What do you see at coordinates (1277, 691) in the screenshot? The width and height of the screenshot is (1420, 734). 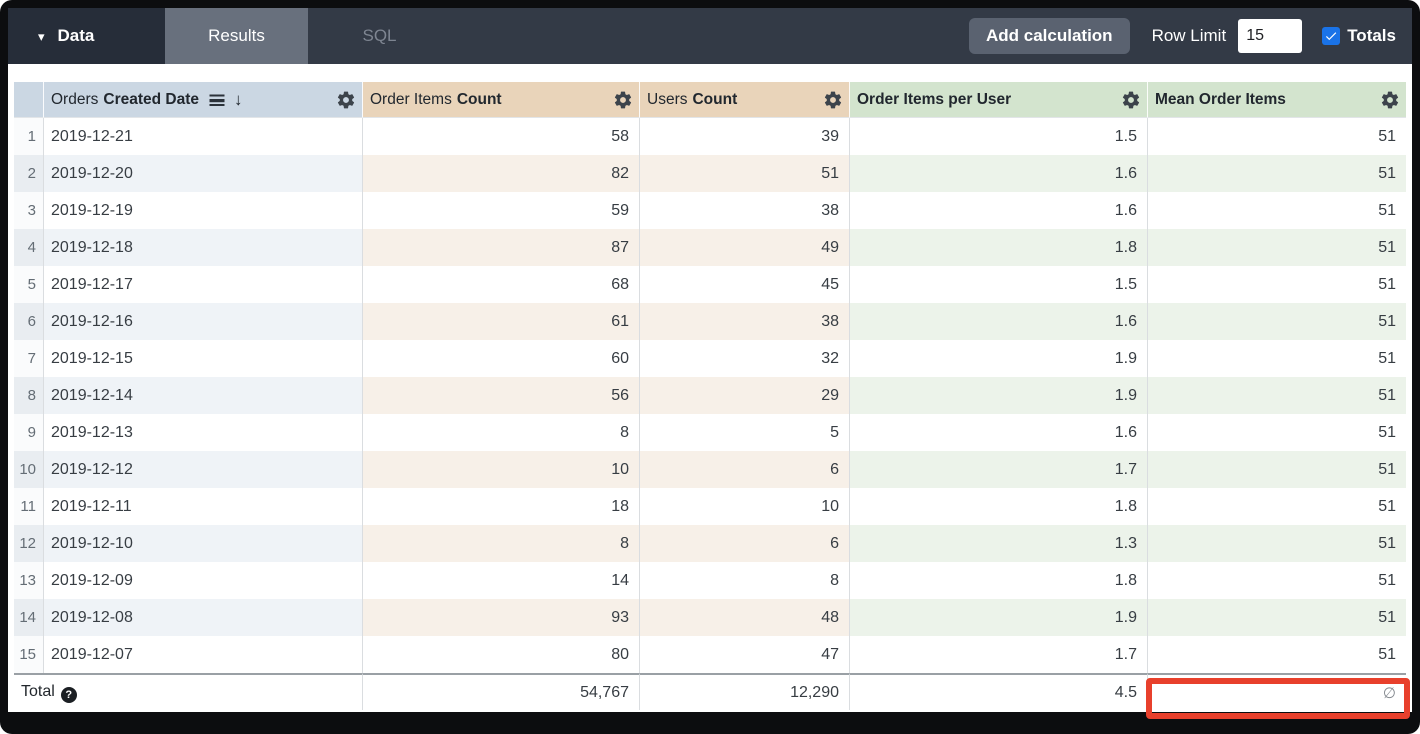 I see `total-mean-order-items-null: ∅` at bounding box center [1277, 691].